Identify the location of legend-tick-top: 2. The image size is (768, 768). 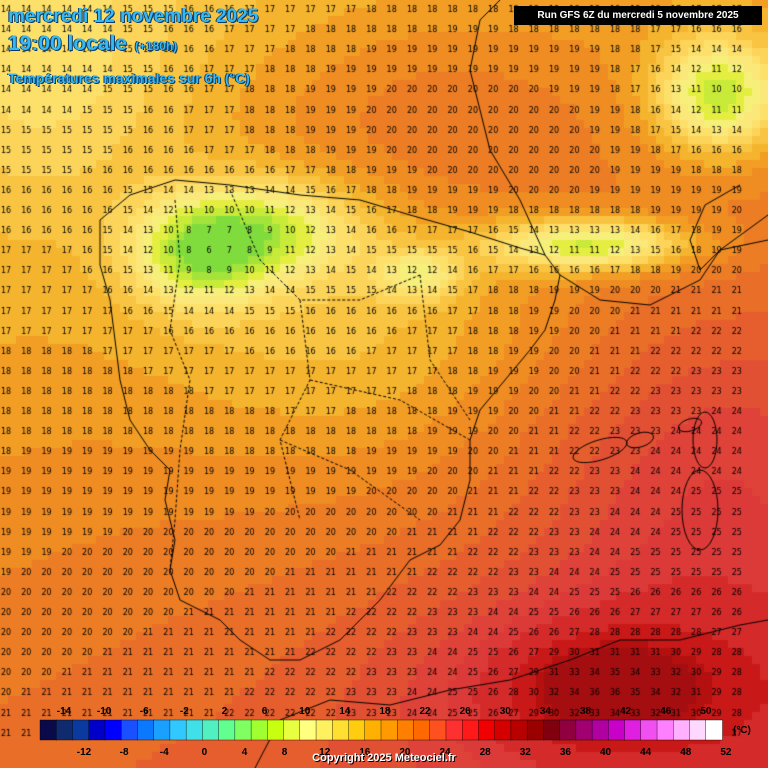
(225, 711).